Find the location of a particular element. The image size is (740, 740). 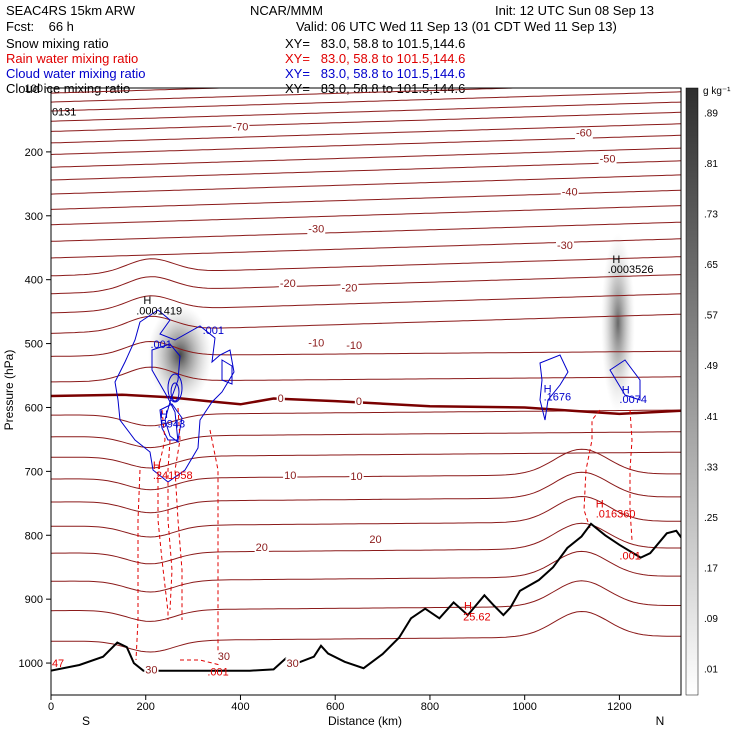

field-xy-cloud-water: XY= 83.0, 58.8 to 101.5,144.6 is located at coordinates (375, 73).